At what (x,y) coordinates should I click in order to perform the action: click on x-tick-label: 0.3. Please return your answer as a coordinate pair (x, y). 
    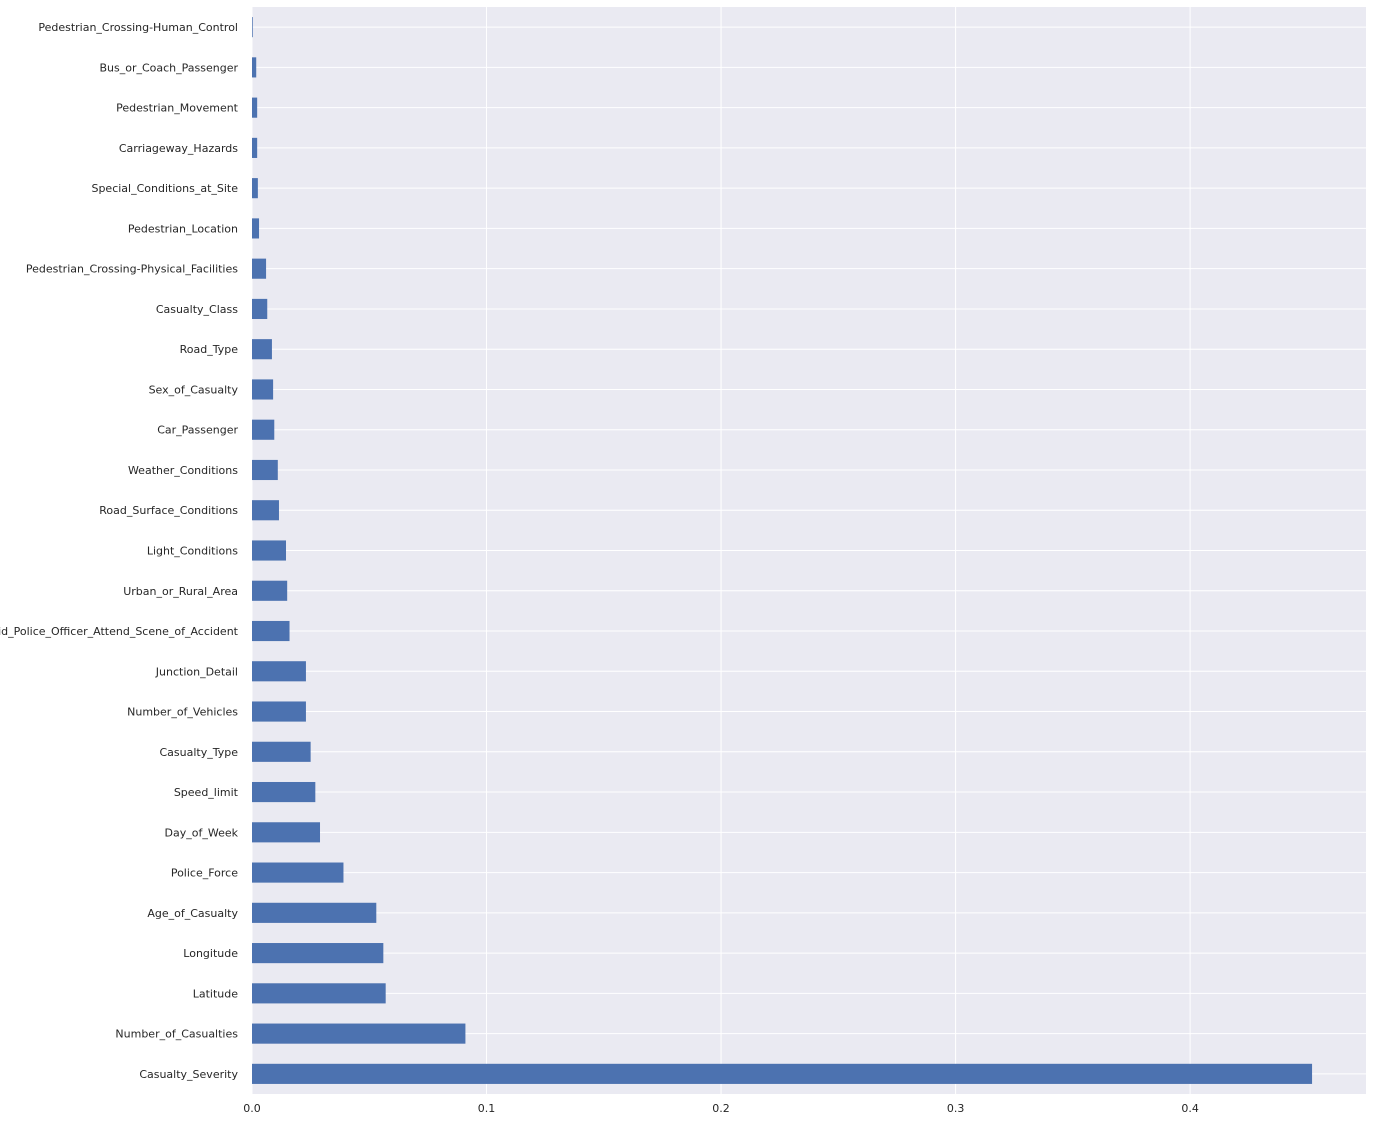
    Looking at the image, I should click on (956, 1108).